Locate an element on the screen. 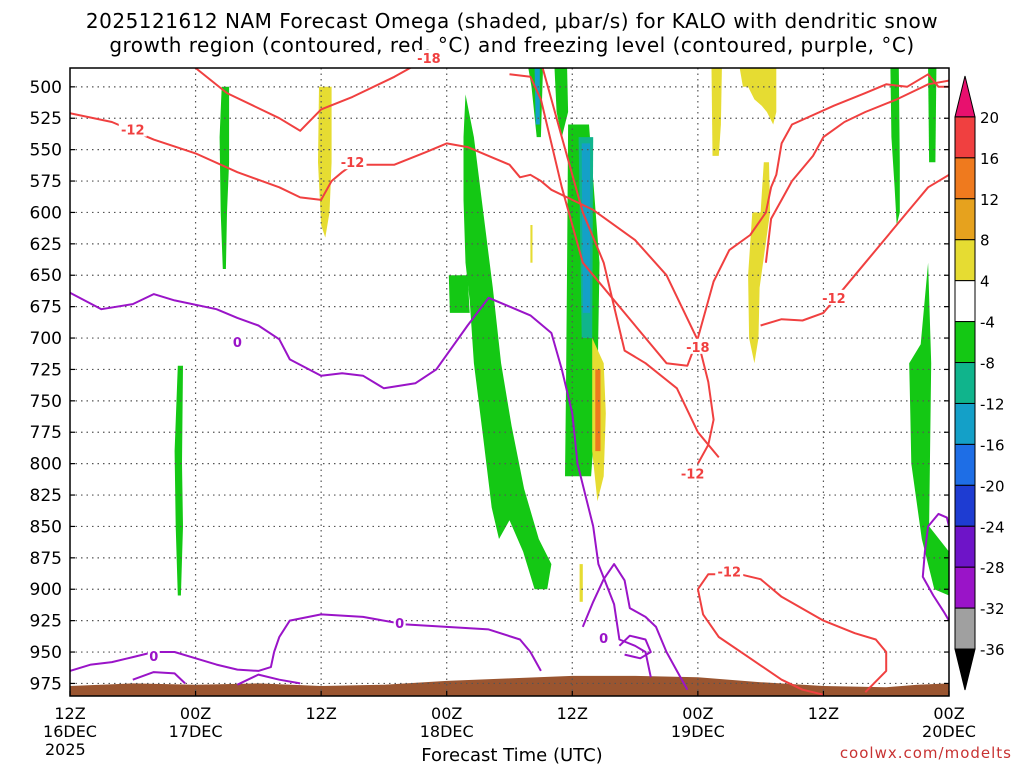 Image resolution: width=1024 pixels, height=768 pixels. x-tick-date-60: 19DEC is located at coordinates (698, 731).